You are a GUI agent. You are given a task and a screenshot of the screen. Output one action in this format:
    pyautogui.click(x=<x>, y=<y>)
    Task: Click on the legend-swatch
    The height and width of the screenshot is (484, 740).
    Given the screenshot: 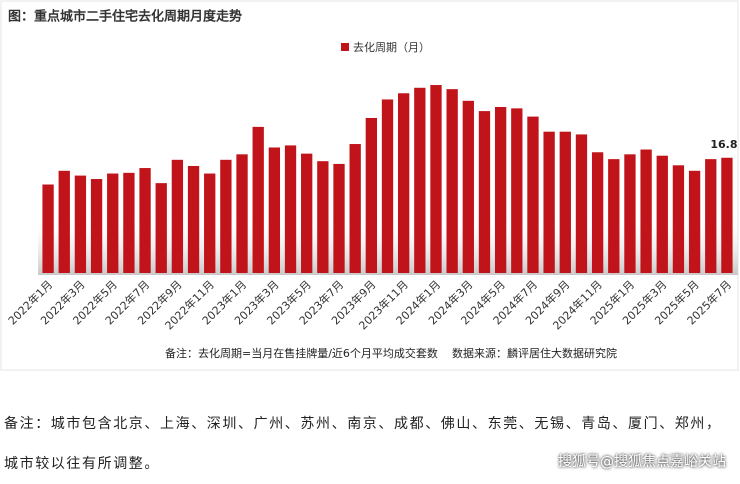 What is the action you would take?
    pyautogui.click(x=345, y=47)
    